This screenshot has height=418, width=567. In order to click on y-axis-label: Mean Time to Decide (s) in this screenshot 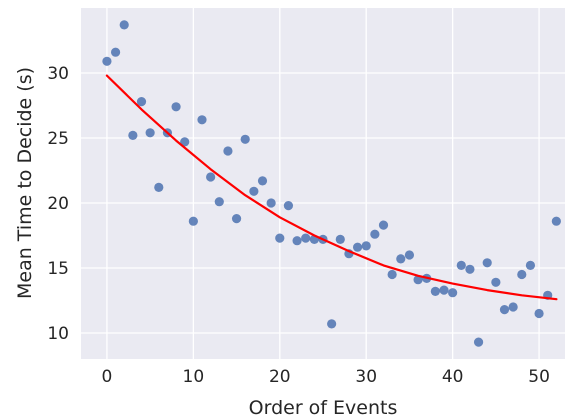, I will do `click(25, 183)`.